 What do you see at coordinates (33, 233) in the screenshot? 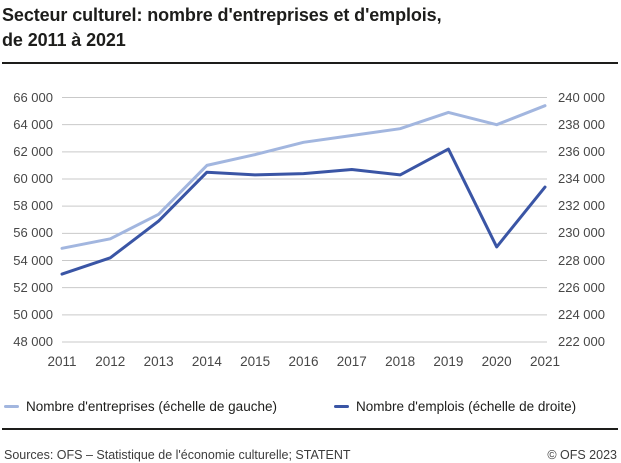
I see `y-axis-left-tick-label: 56 000` at bounding box center [33, 233].